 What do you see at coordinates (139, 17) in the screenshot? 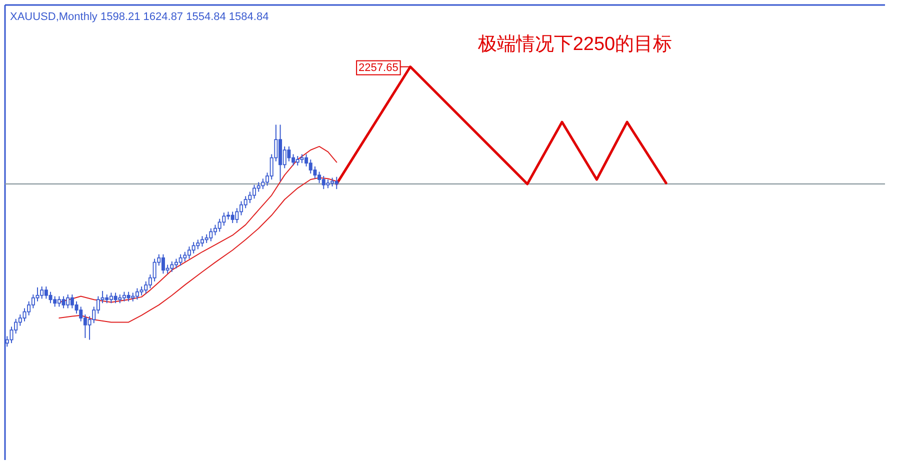
I see `chart-title: XAUUSD,Monthly 1598.21 1624.87 1554.84 1584.84` at bounding box center [139, 17].